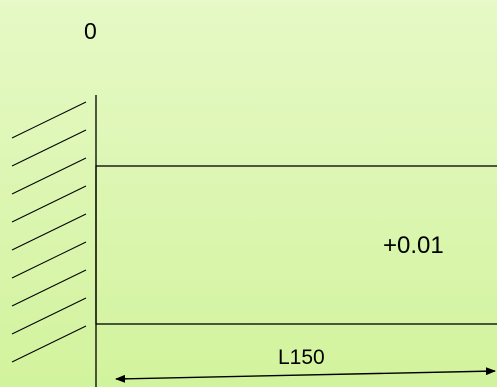  Describe the element at coordinates (413, 245) in the screenshot. I see `tolerance-value-label: +0.01` at that location.